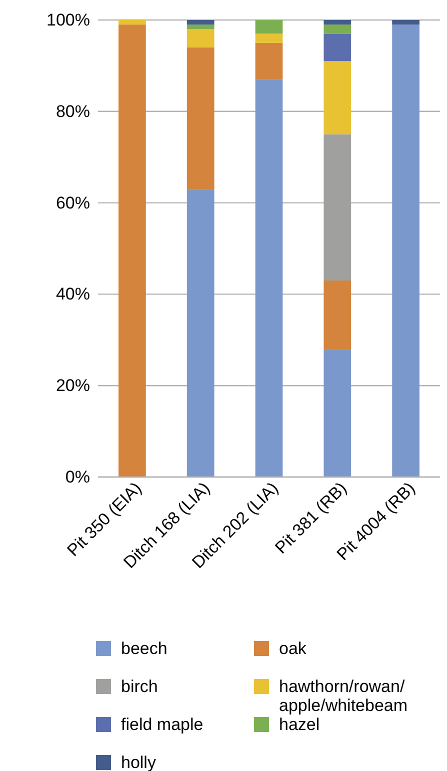 The height and width of the screenshot is (771, 447). Describe the element at coordinates (68, 20) in the screenshot. I see `y-tick-label: 100%` at that location.